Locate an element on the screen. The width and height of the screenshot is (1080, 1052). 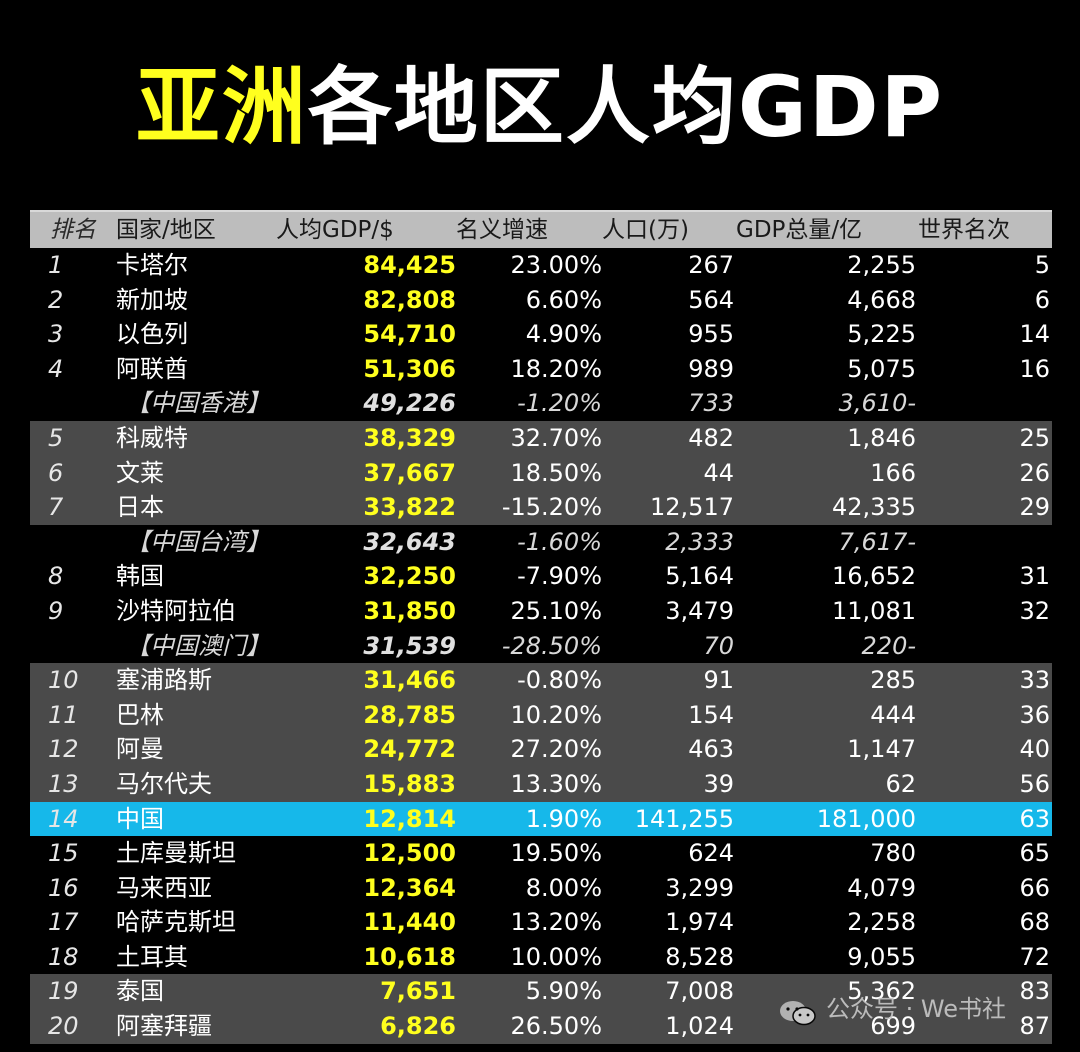
header-growth: 名义增速 is located at coordinates (502, 230).